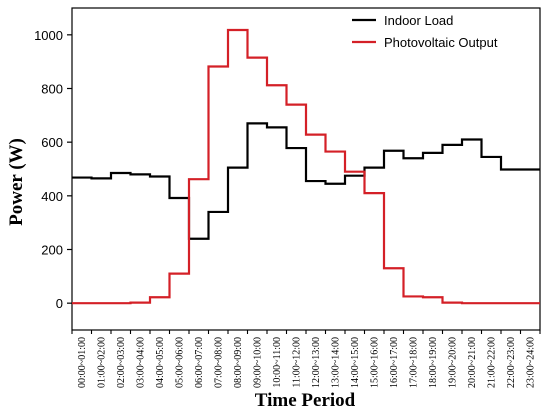  Describe the element at coordinates (305, 400) in the screenshot. I see `x-axis-label: Time Period` at that location.